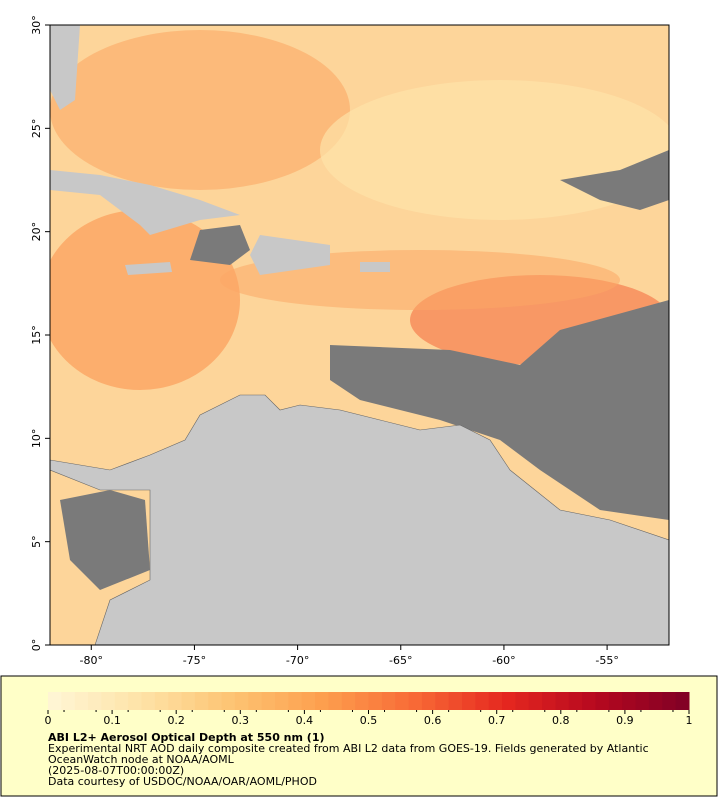 This screenshot has height=804, width=720. I want to click on x-tick-label: -80°, so click(91, 660).